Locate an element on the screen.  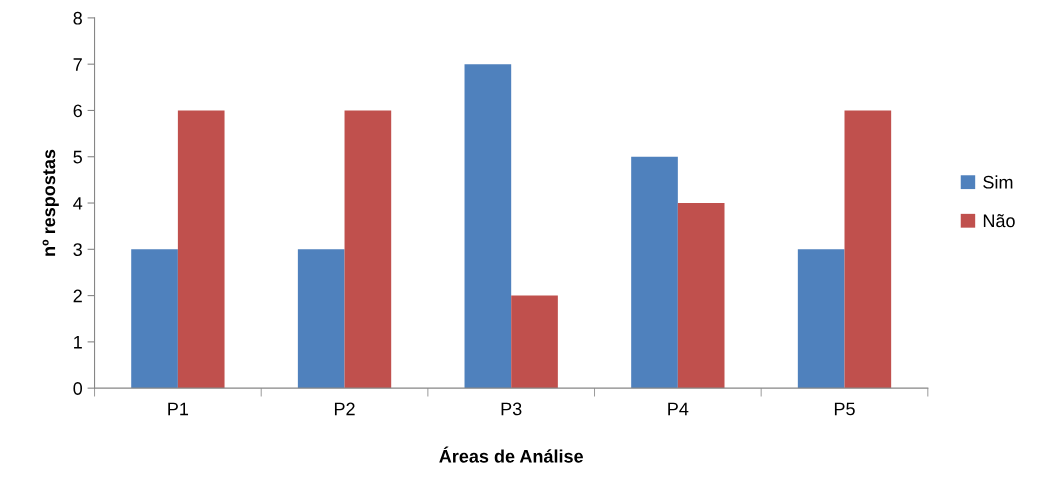
x-tick-label: P3 is located at coordinates (511, 409).